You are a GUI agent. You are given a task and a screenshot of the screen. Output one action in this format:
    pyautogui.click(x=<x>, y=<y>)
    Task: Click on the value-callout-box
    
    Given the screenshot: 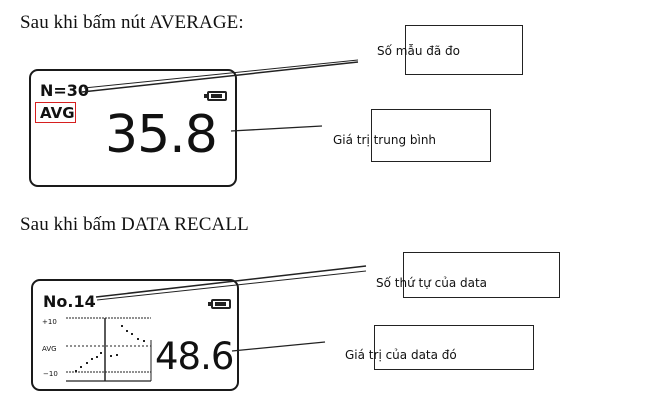 What is the action you would take?
    pyautogui.click(x=454, y=347)
    